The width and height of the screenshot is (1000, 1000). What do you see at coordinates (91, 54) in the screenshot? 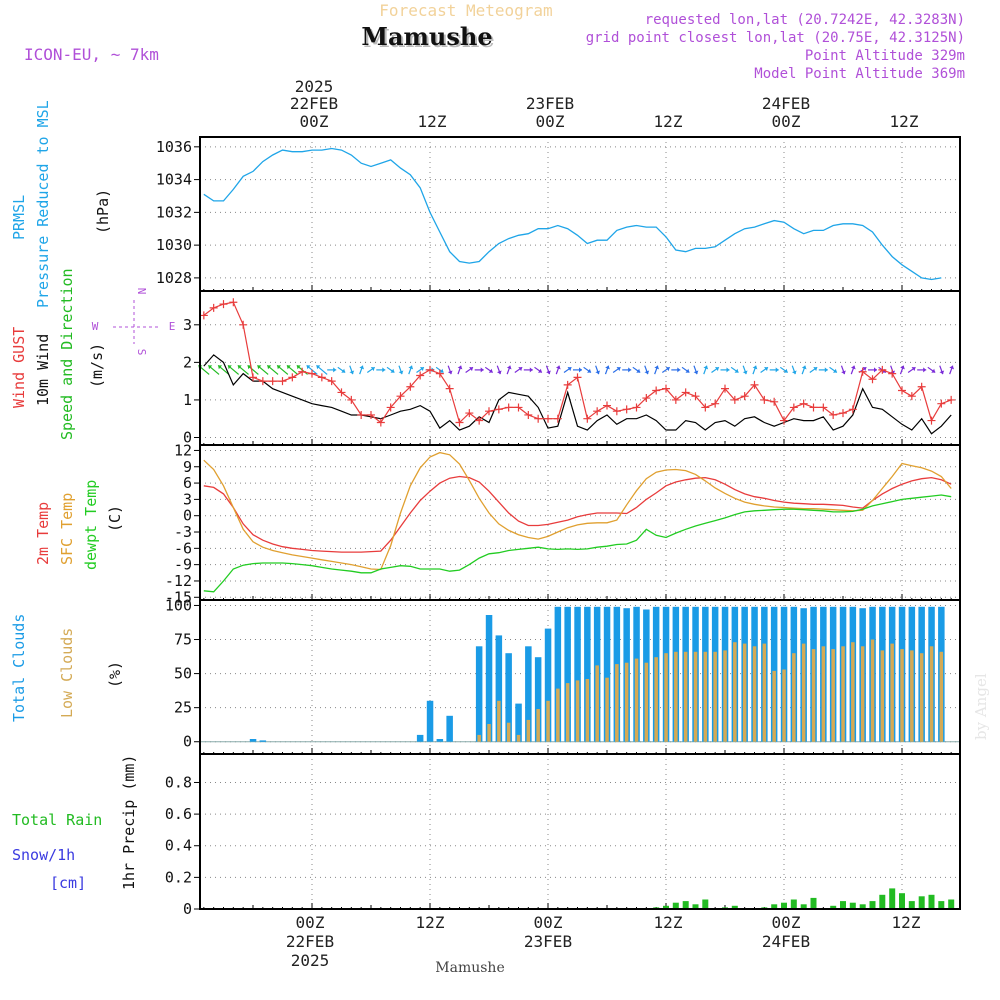
I see `model-label: ICON-EU, ~ 7km` at bounding box center [91, 54].